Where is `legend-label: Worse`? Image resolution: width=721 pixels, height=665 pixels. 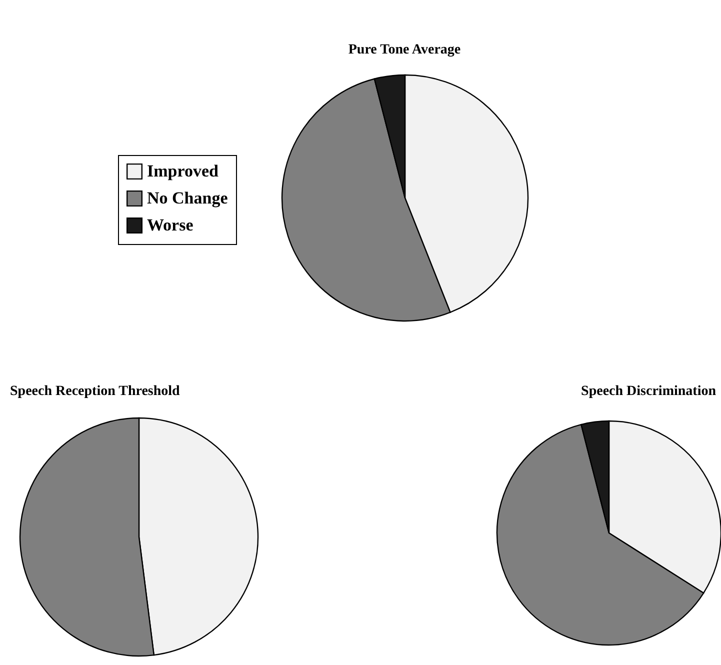
legend-label: Worse is located at coordinates (170, 225).